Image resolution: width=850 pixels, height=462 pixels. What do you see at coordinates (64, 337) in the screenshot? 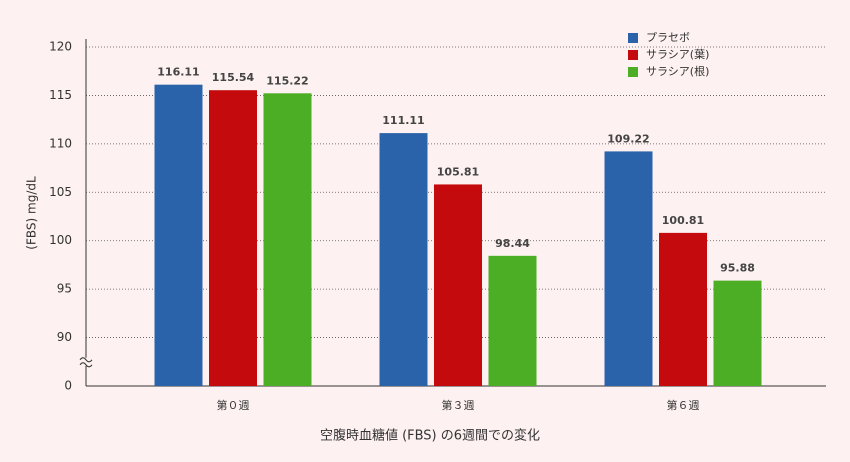
I see `y-tick-label: 90` at bounding box center [64, 337].